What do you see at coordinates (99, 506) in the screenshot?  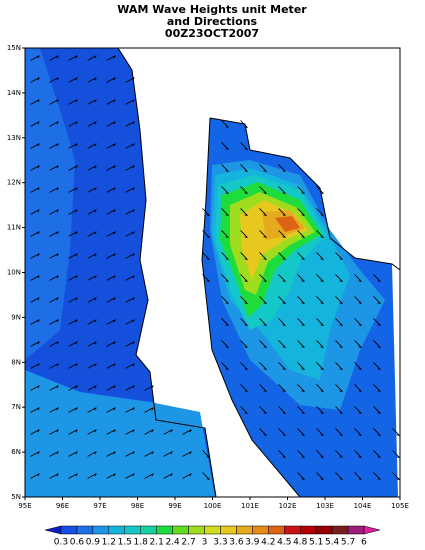 I see `lon-label: 97E` at bounding box center [99, 506].